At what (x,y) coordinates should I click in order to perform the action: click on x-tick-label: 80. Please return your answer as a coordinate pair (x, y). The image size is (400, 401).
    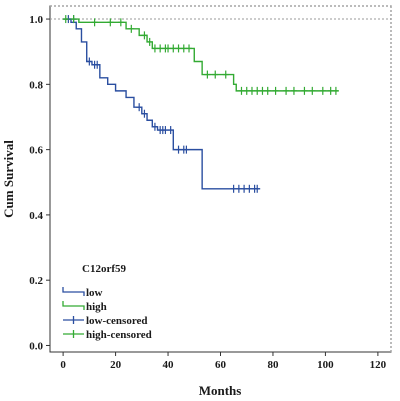
    Looking at the image, I should click on (273, 365).